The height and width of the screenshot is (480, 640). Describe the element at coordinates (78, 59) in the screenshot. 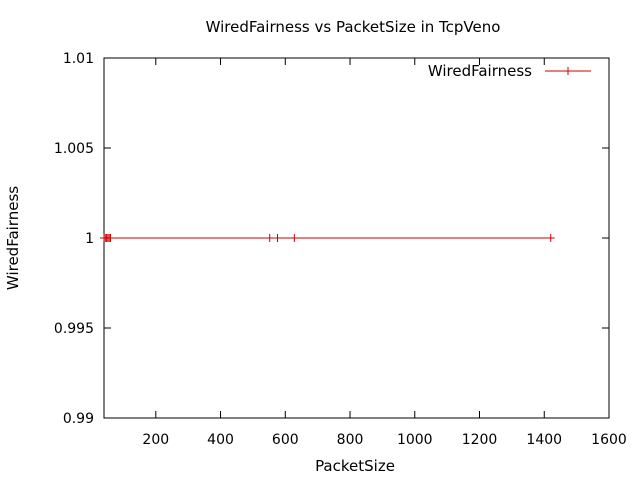

I see `y-tick-label: 1.01` at that location.